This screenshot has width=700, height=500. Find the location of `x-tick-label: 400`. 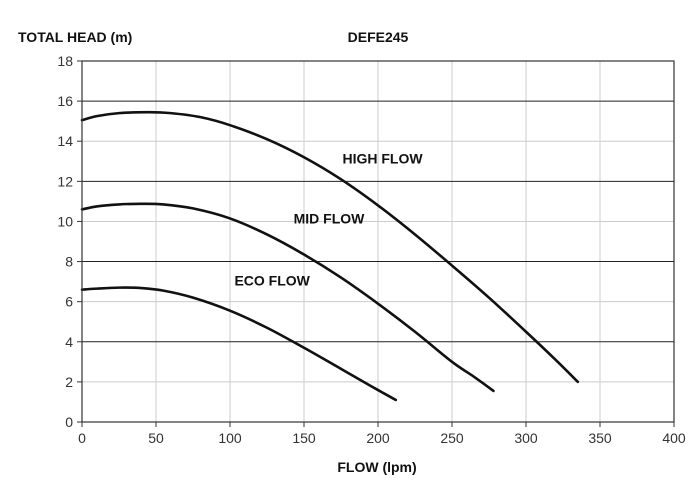

x-tick-label: 400 is located at coordinates (674, 438).